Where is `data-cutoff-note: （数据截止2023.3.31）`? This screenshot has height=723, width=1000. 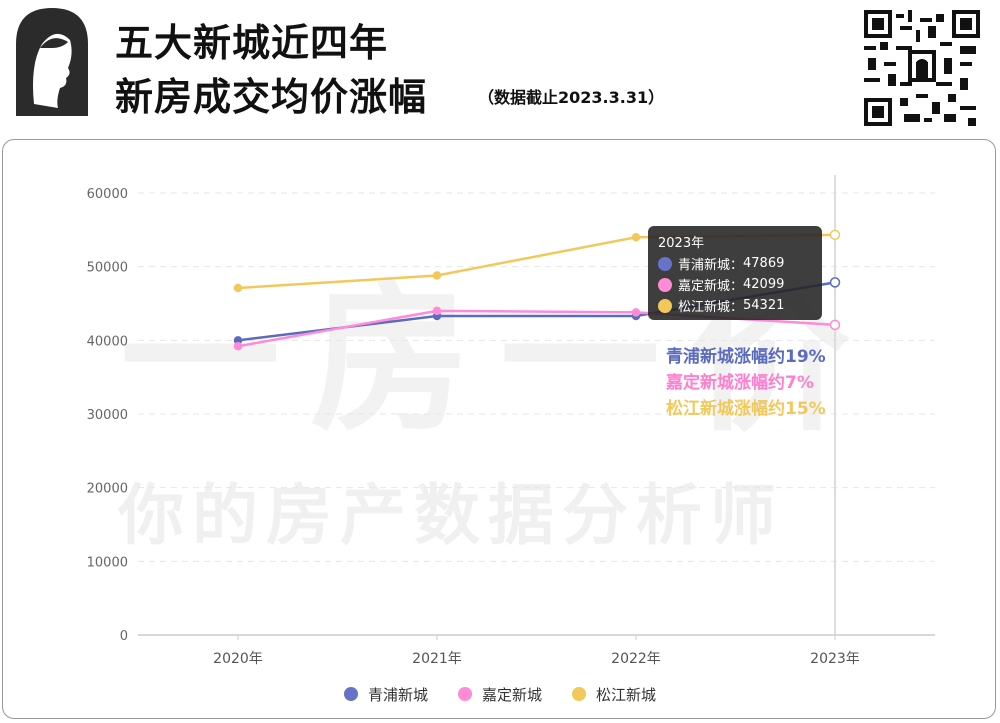
data-cutoff-note: （数据截止2023.3.31） is located at coordinates (571, 97).